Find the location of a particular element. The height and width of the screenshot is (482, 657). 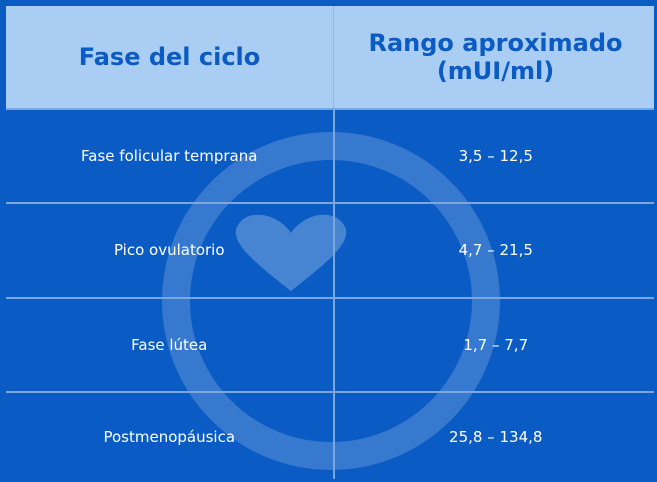

table-cell: Pico ovulatorio is located at coordinates (170, 250).